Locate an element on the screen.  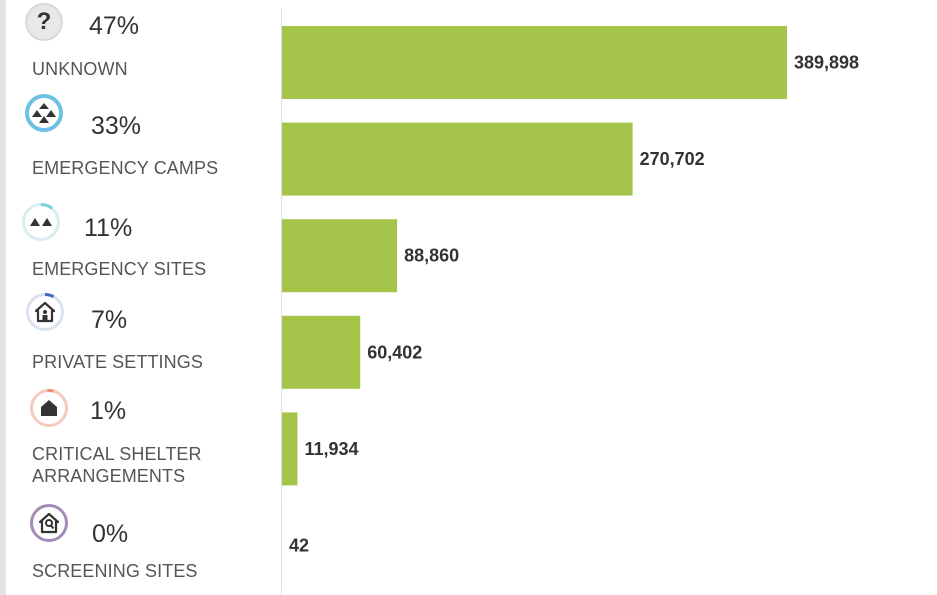
bar-value-label: 389,898 is located at coordinates (826, 63).